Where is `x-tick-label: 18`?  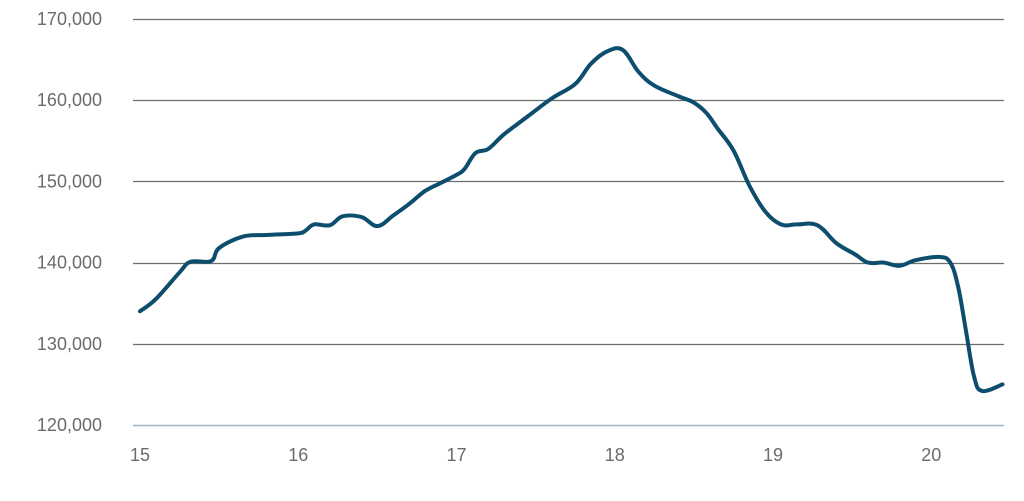
x-tick-label: 18 is located at coordinates (615, 455).